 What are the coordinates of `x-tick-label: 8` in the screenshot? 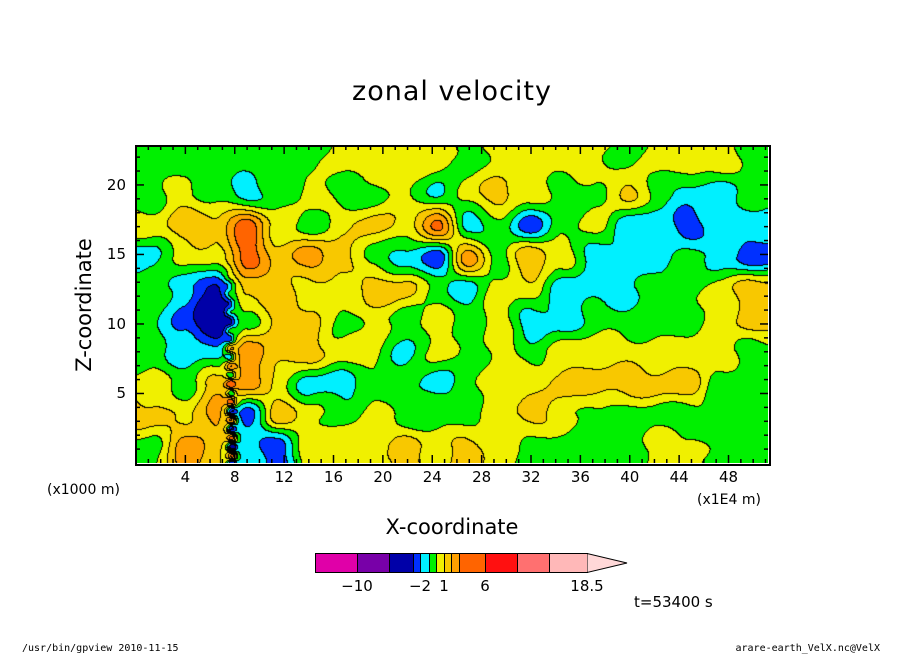 It's located at (234, 477).